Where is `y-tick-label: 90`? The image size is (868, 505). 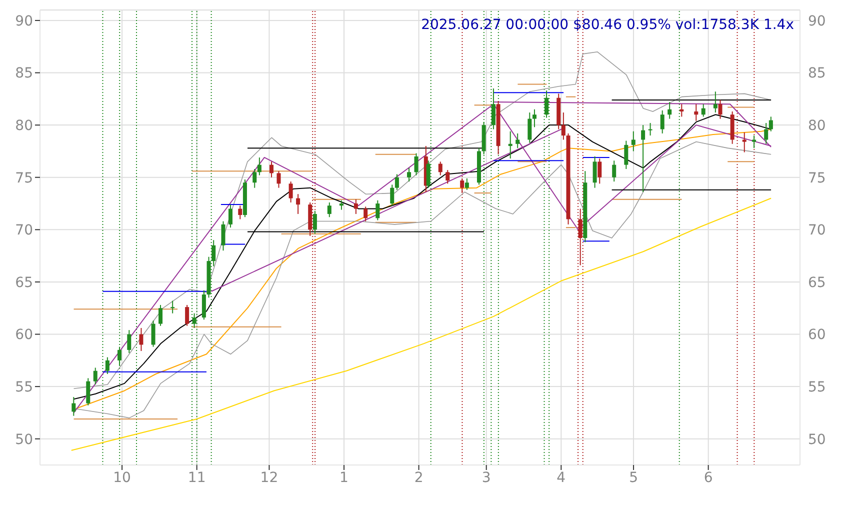
y-tick-label: 90 is located at coordinates (24, 21).